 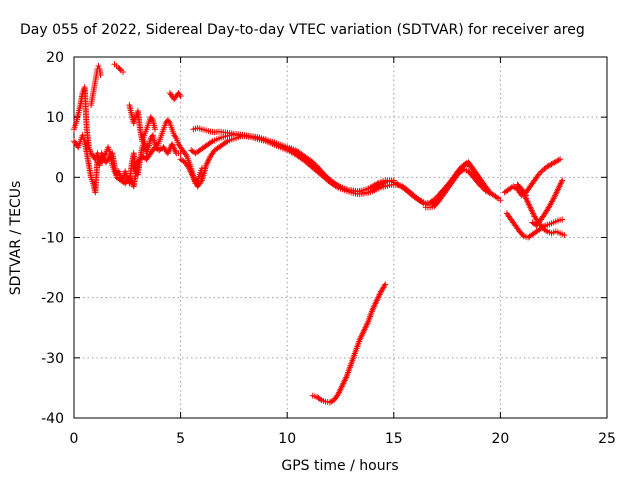 I want to click on y-tick-label: 0, so click(x=59, y=178).